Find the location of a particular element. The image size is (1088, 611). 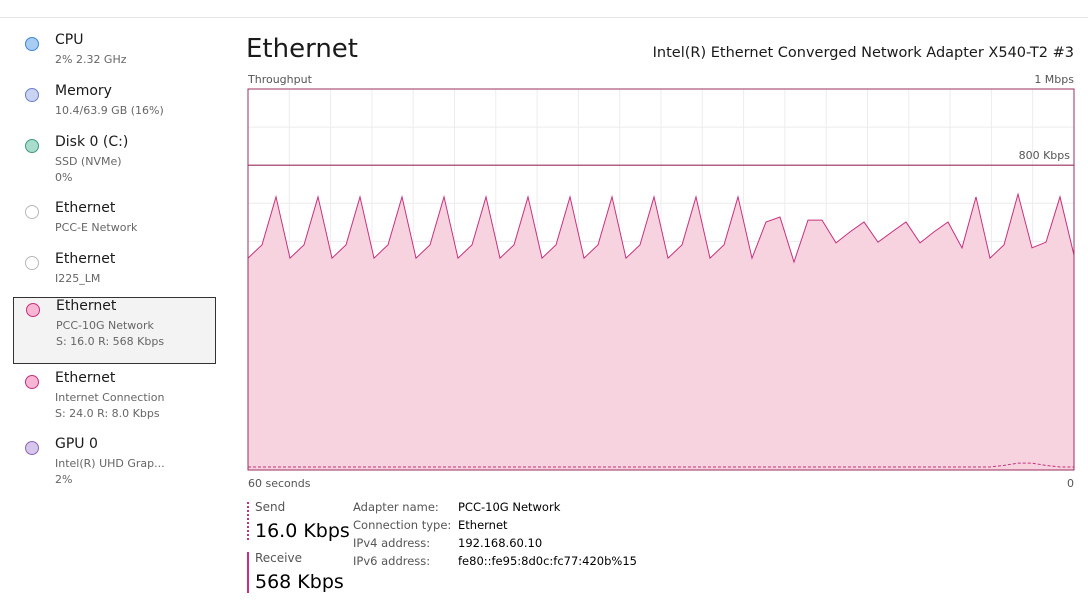

item-detail: 2% 2.32 GHz is located at coordinates (91, 59).